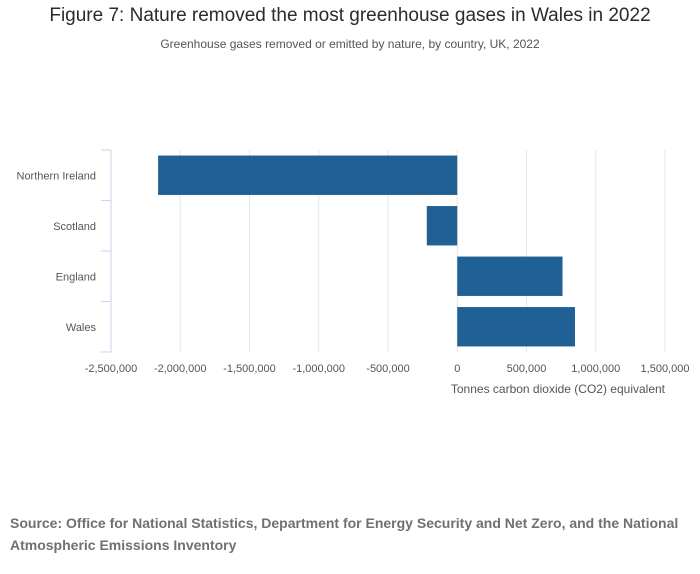 This screenshot has width=700, height=574. I want to click on category-label: Scotland, so click(74, 227).